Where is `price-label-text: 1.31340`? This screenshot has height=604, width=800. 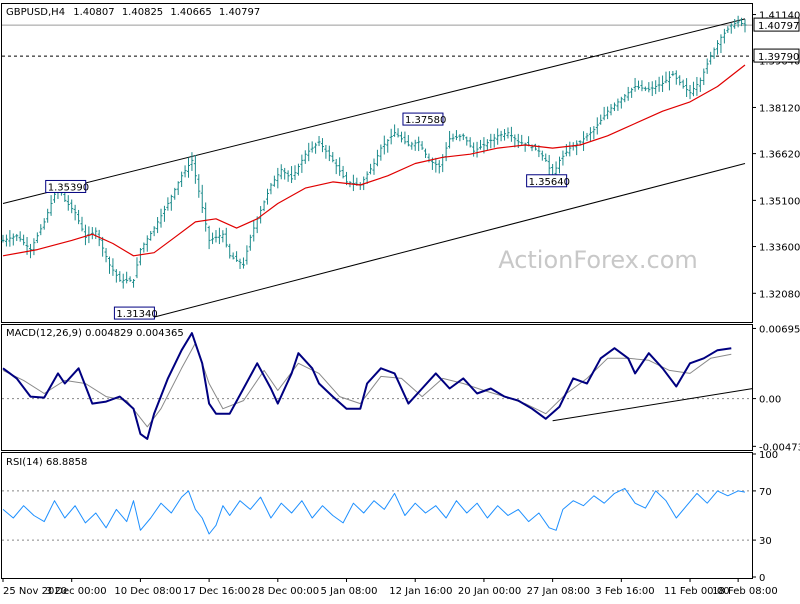 price-label-text: 1.31340 is located at coordinates (136, 314).